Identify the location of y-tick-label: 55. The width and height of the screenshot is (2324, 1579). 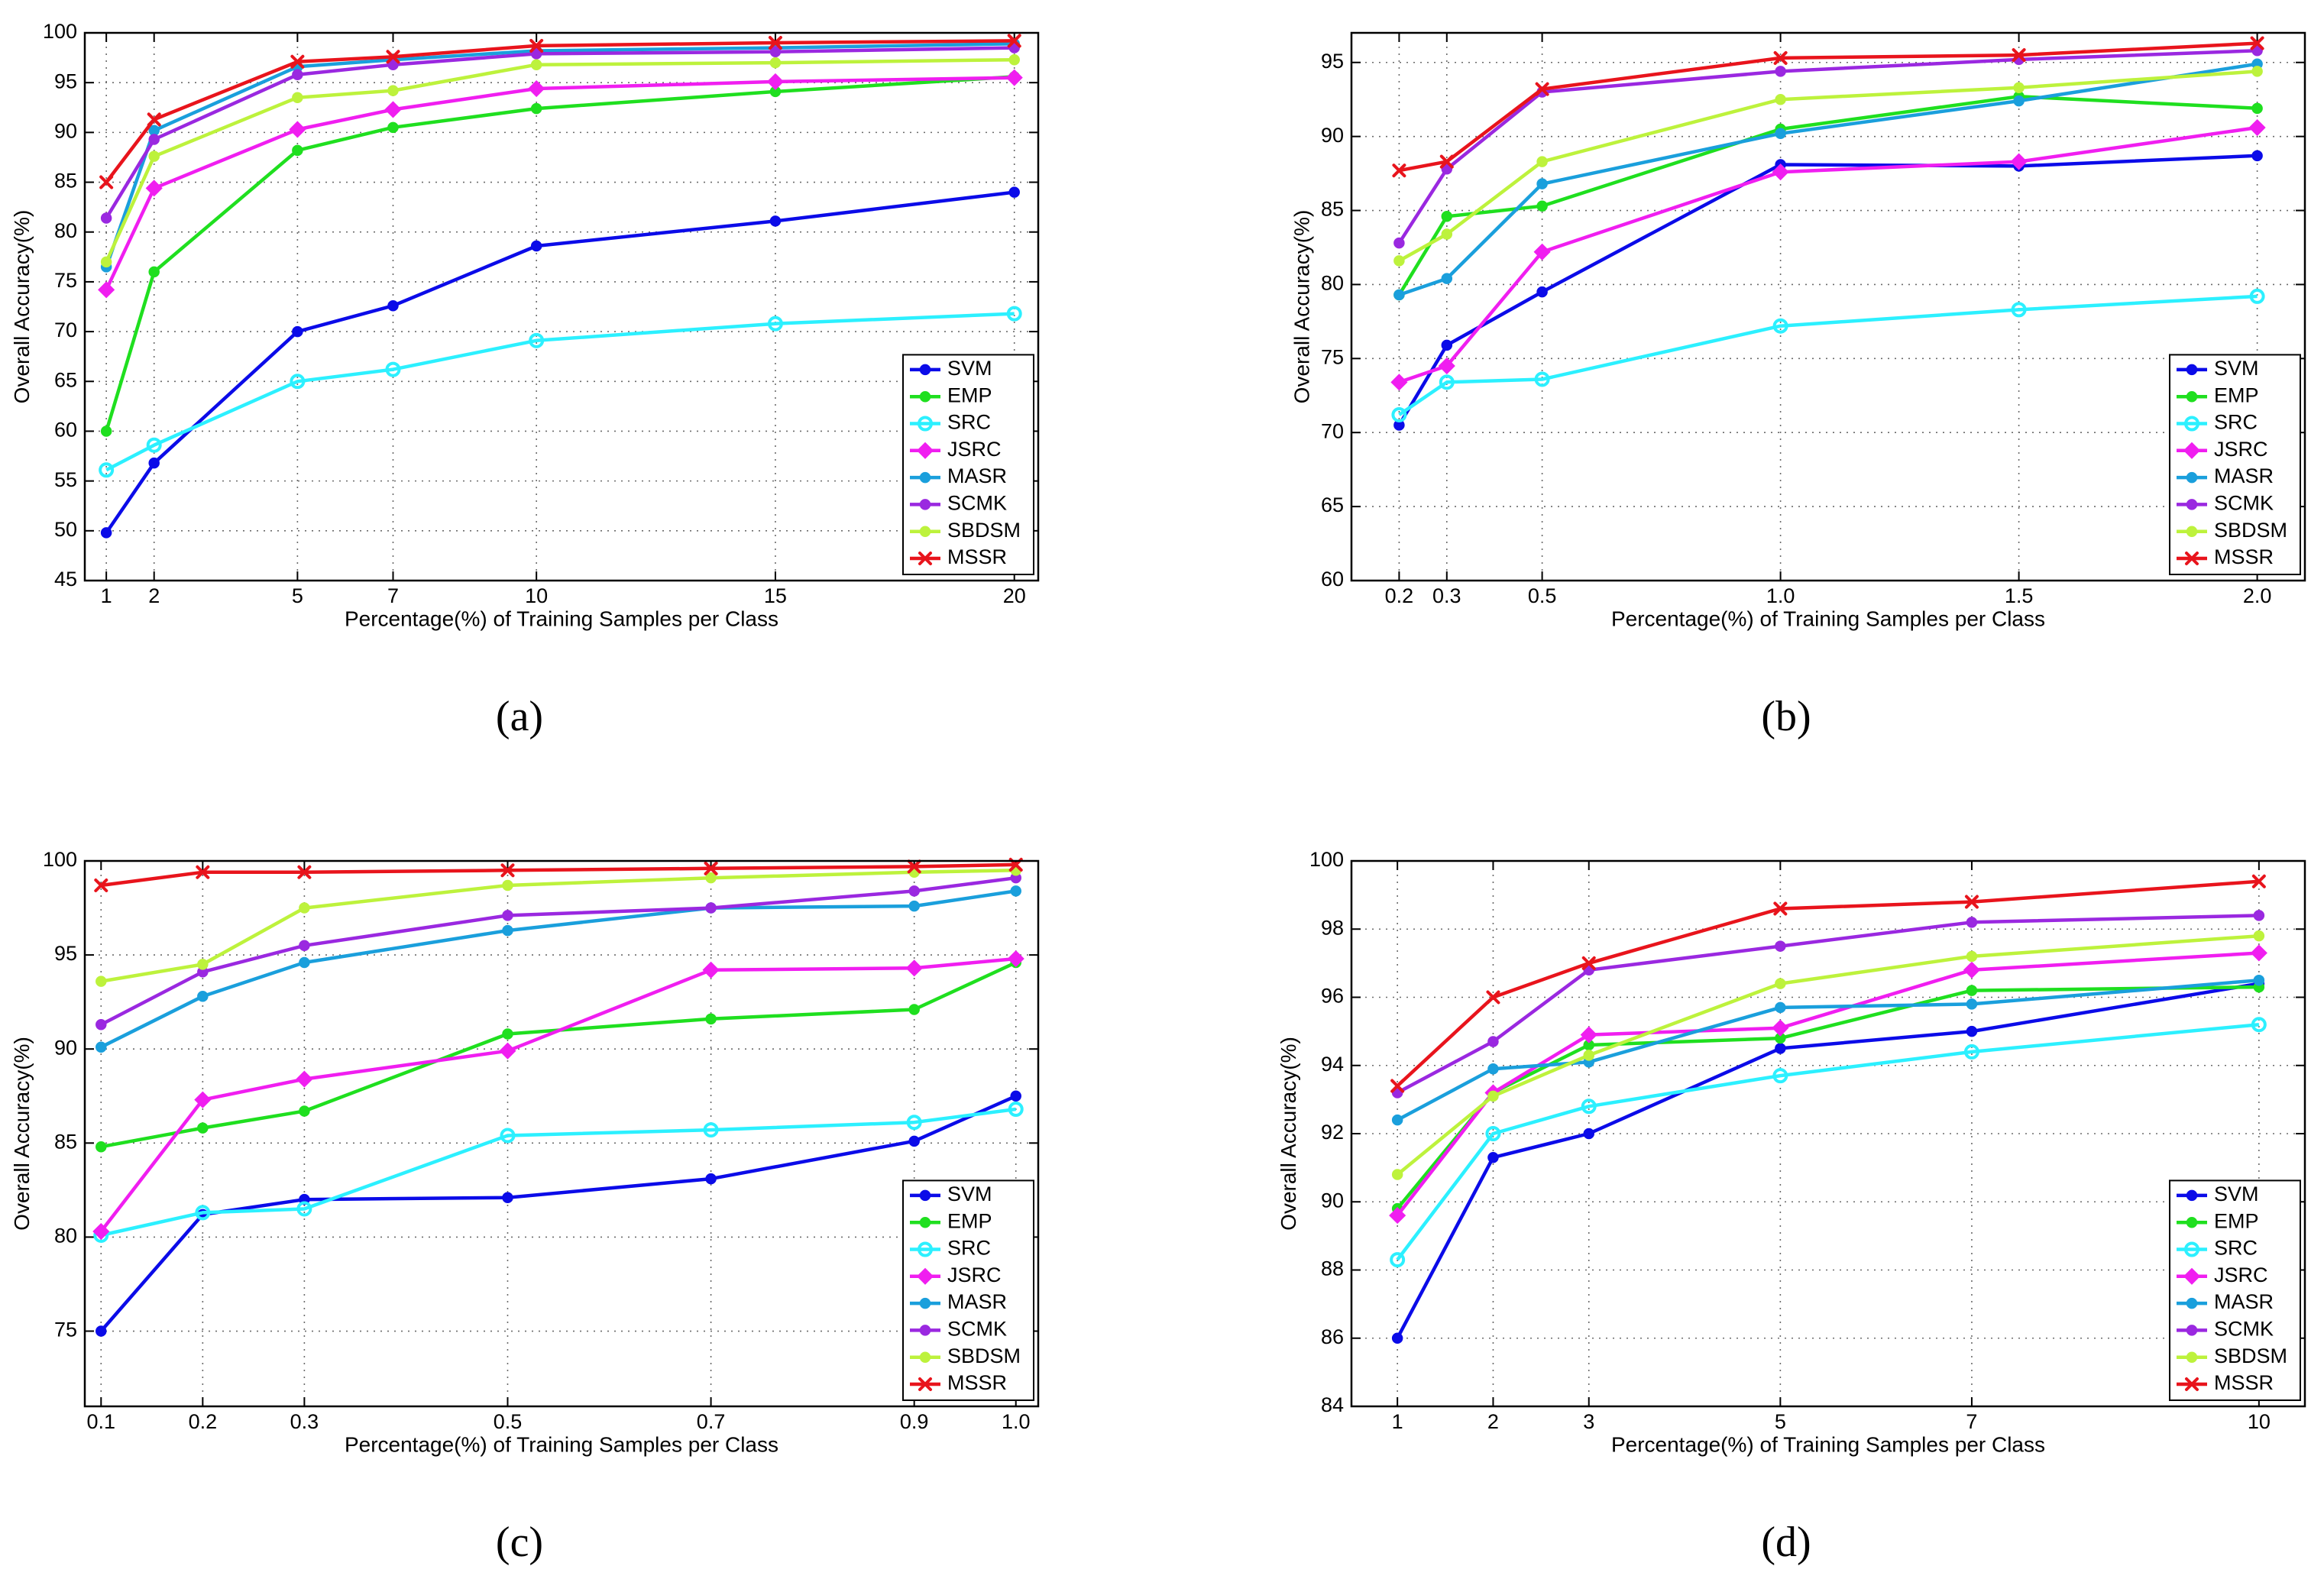
(65, 479).